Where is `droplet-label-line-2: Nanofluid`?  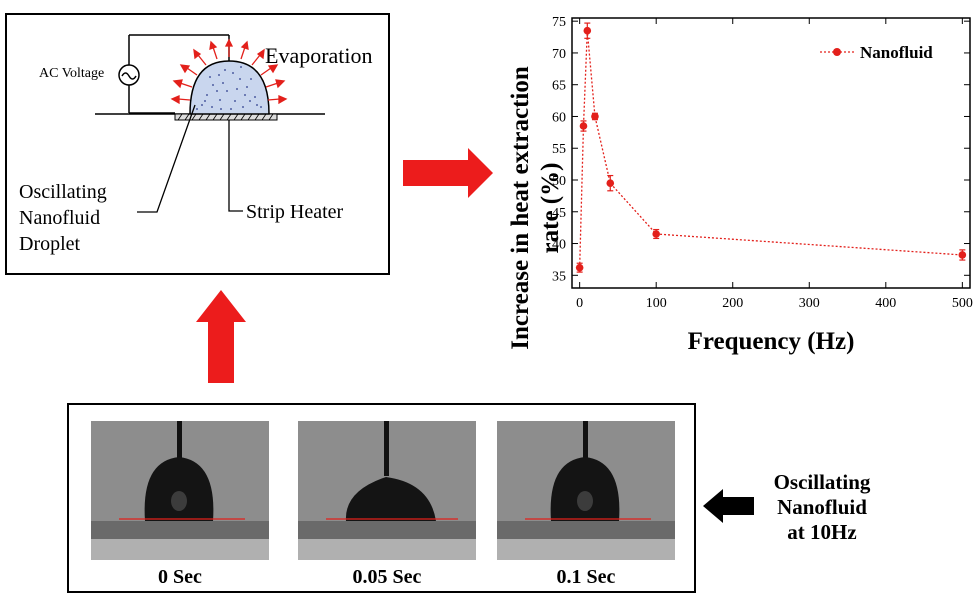 droplet-label-line-2: Nanofluid is located at coordinates (60, 218).